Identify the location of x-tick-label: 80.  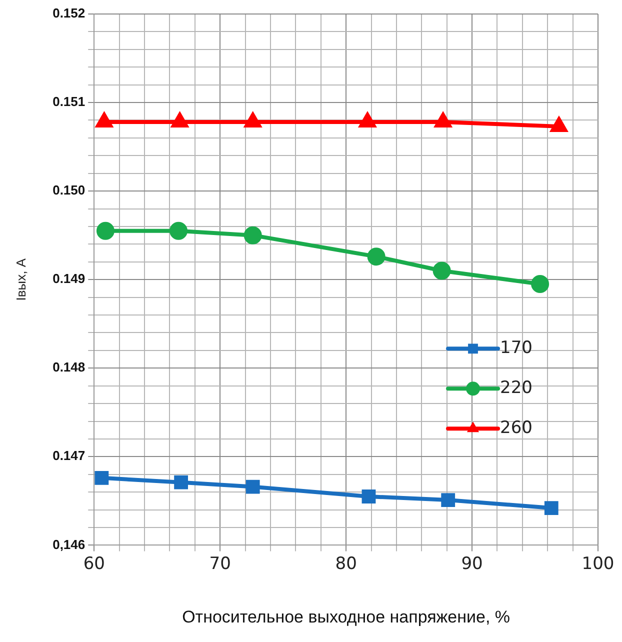
(346, 564).